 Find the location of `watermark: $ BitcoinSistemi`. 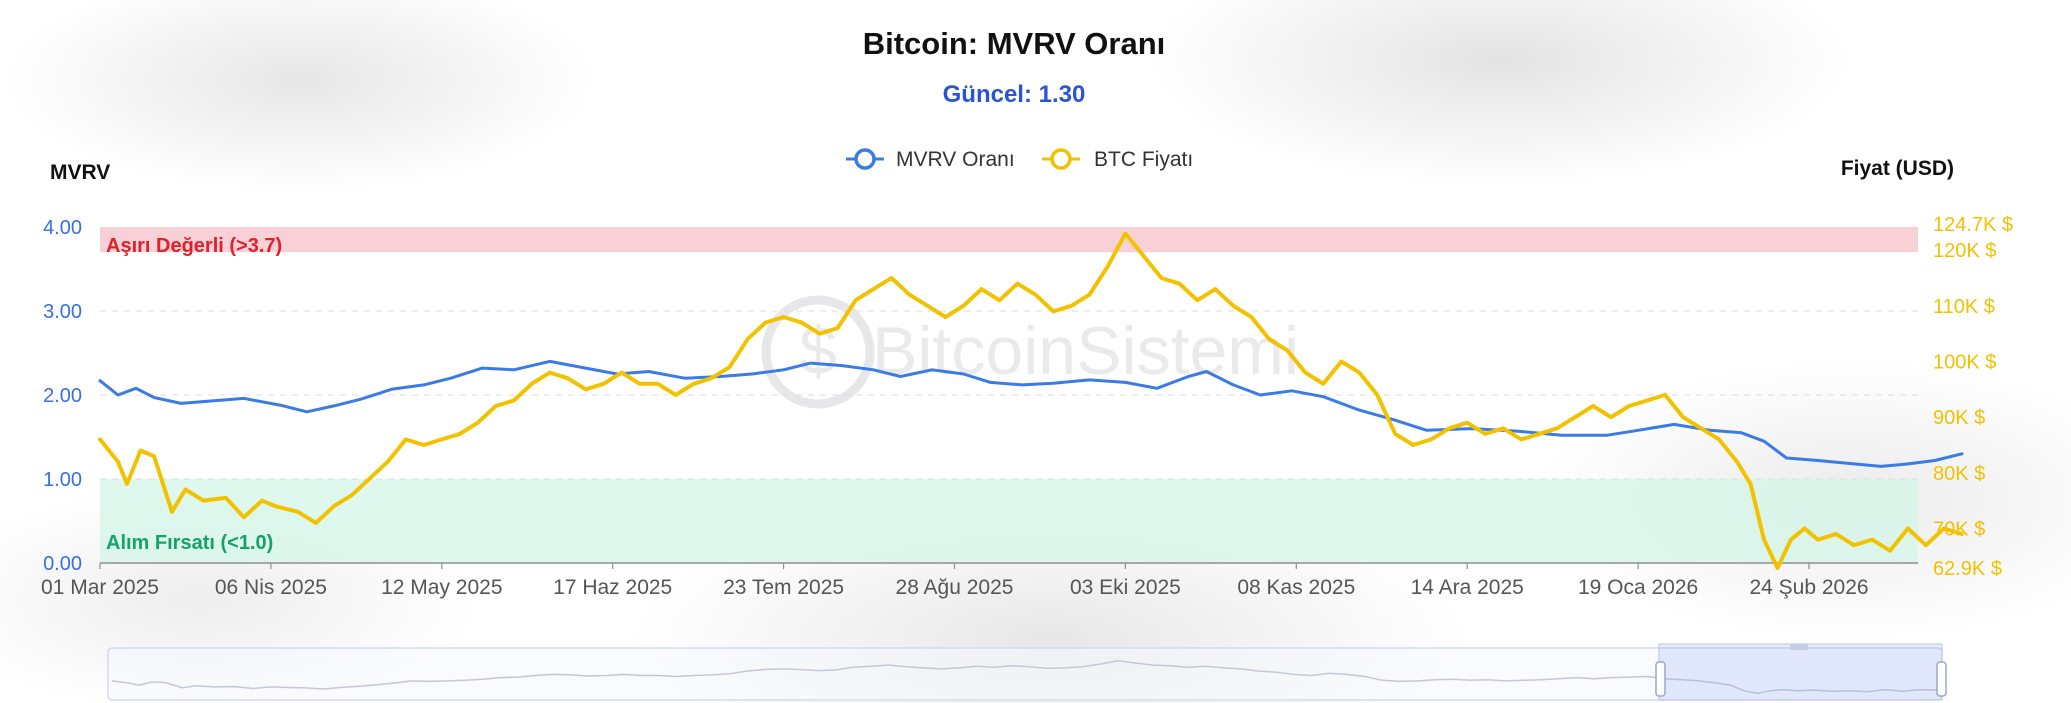

watermark: $ BitcoinSistemi is located at coordinates (1030, 352).